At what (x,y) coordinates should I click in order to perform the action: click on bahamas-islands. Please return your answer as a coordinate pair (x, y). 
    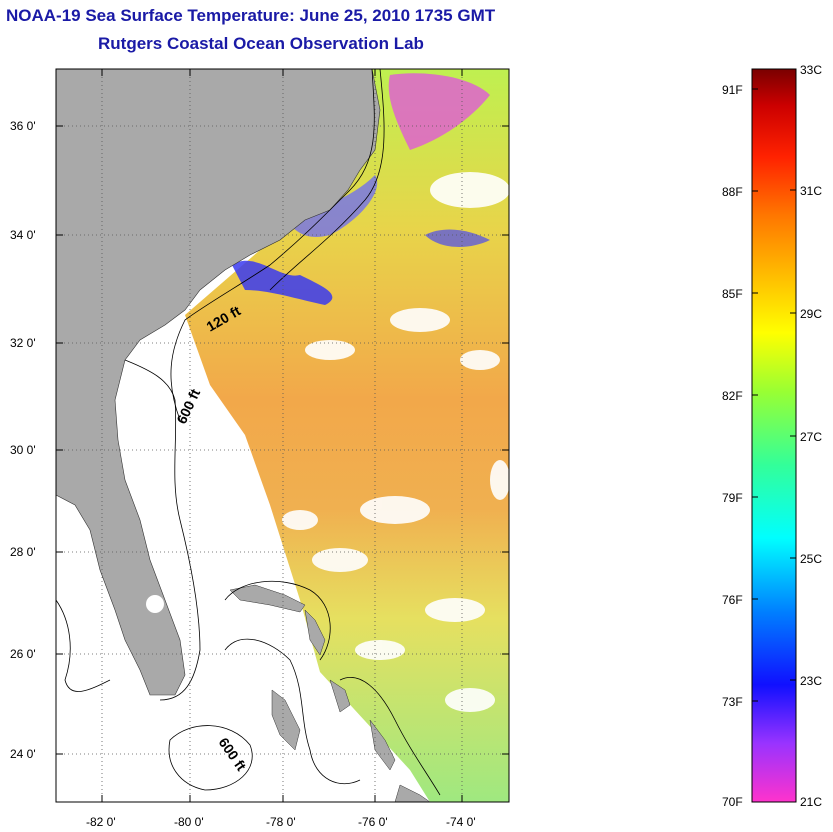
    Looking at the image, I should click on (330, 693).